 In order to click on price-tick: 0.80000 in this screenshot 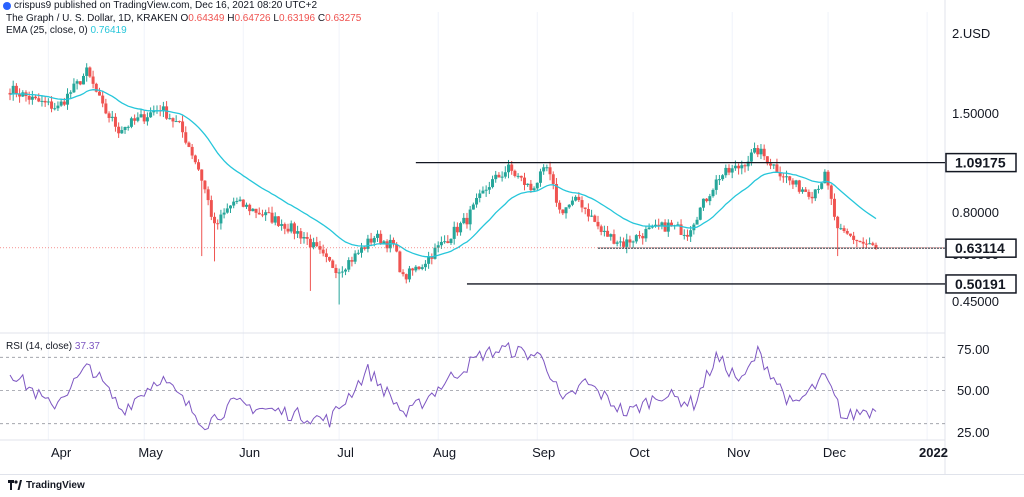, I will do `click(975, 212)`.